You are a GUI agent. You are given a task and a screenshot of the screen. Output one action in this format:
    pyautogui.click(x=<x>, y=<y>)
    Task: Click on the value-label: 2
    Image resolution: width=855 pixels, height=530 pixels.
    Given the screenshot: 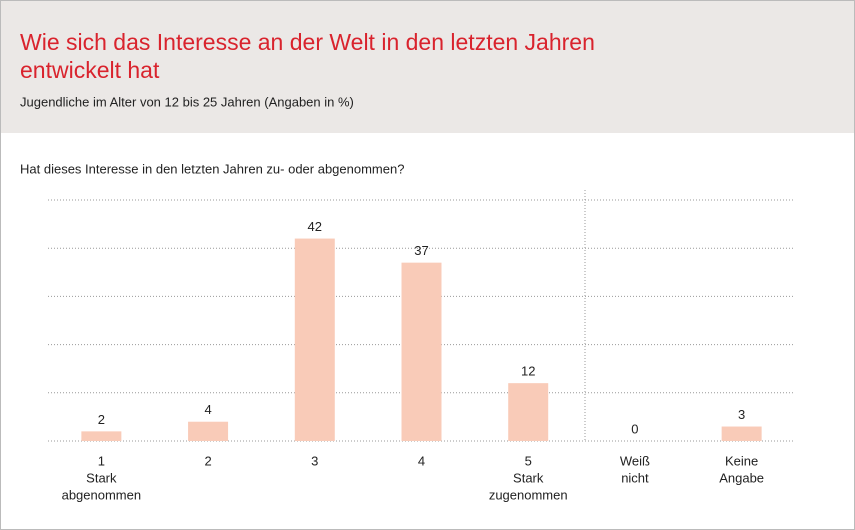 What is the action you would take?
    pyautogui.click(x=101, y=419)
    